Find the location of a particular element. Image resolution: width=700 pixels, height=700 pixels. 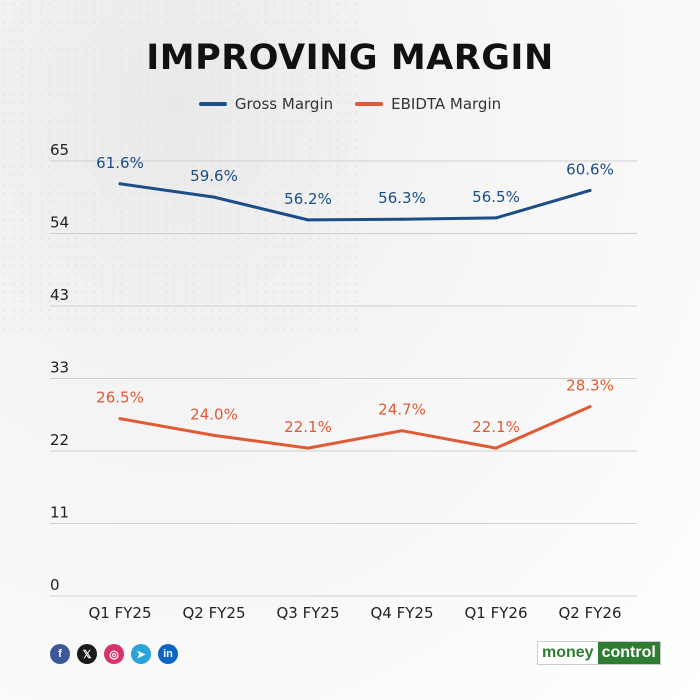

data-label: 56.5% is located at coordinates (496, 197).